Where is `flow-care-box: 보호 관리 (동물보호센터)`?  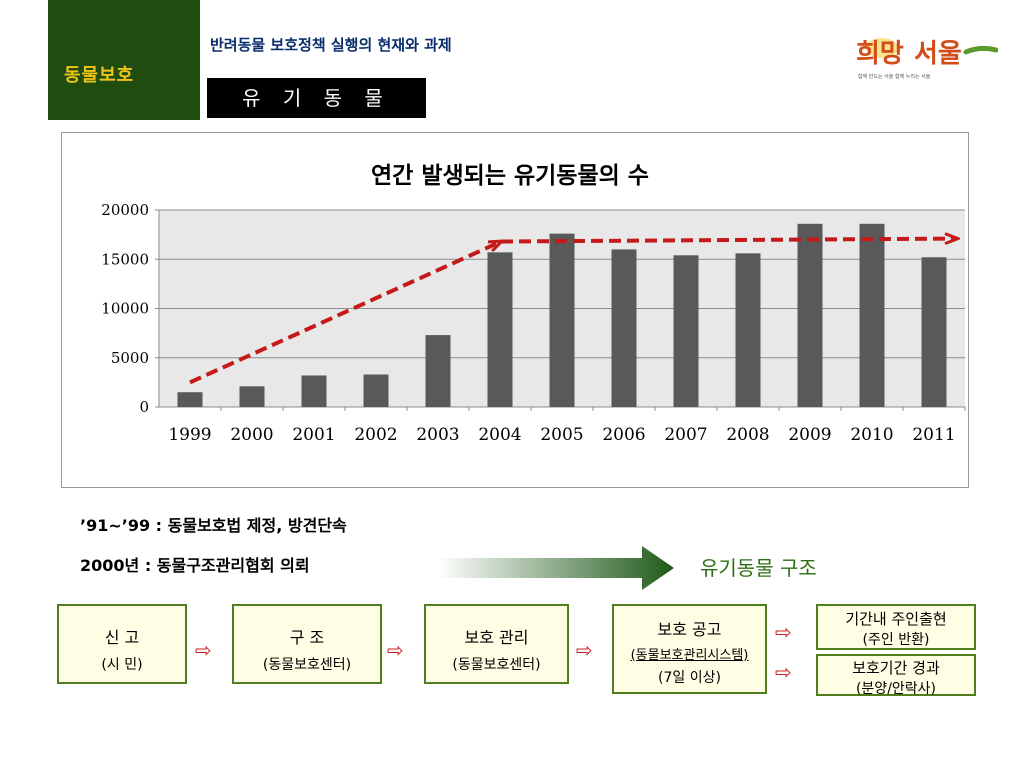
flow-care-box: 보호 관리 (동물보호센터) is located at coordinates (496, 644).